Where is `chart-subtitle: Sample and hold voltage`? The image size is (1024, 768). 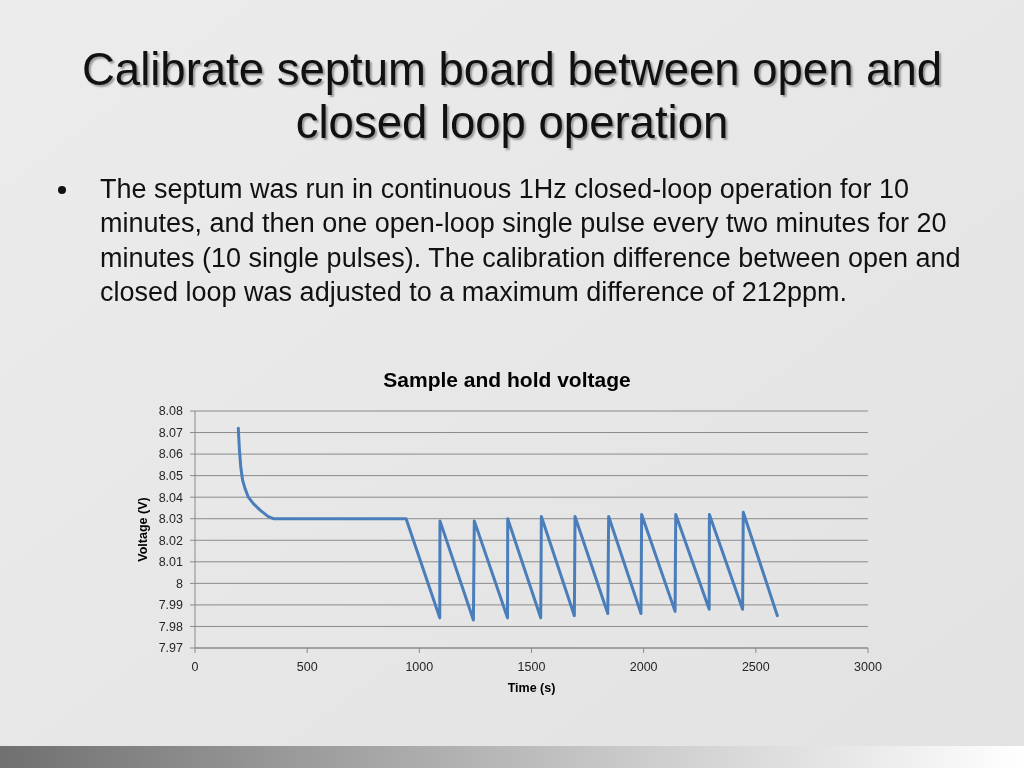 chart-subtitle: Sample and hold voltage is located at coordinates (507, 379).